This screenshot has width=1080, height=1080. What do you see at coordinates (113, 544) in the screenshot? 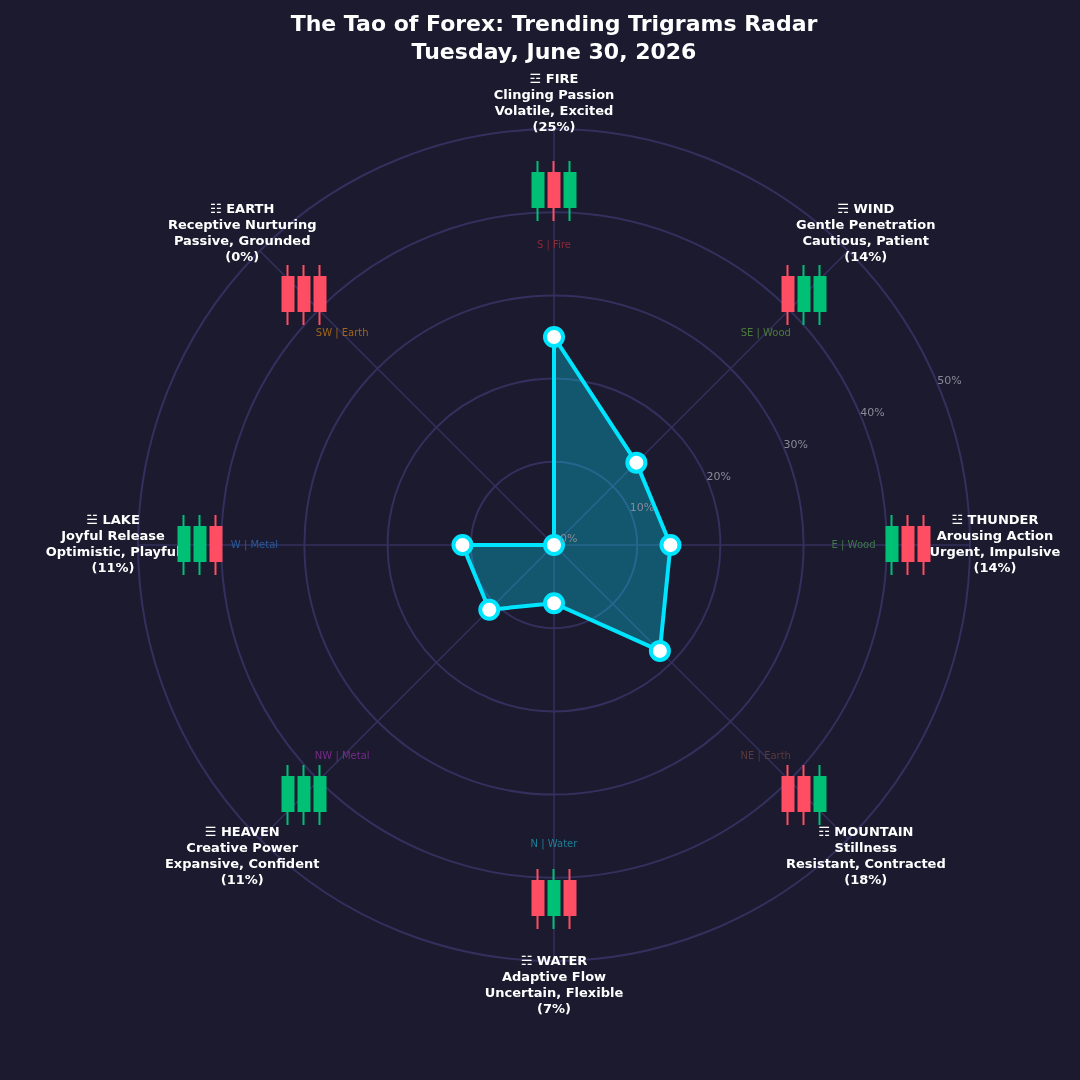
I see `spoke-label: ☱ LAKE Joyful Release Optimistic, Playful (11%)` at bounding box center [113, 544].